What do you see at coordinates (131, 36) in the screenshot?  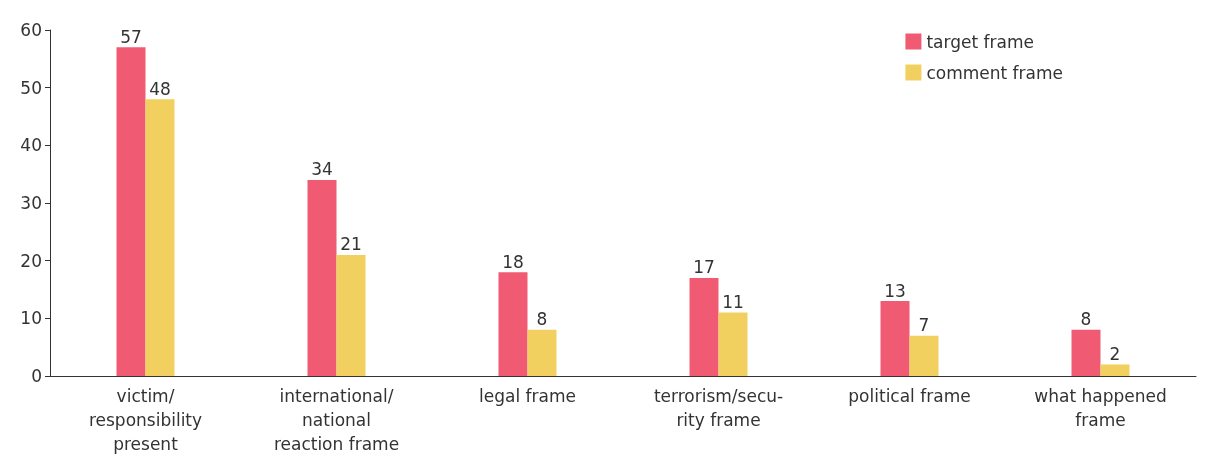 I see `data-label: 57` at bounding box center [131, 36].